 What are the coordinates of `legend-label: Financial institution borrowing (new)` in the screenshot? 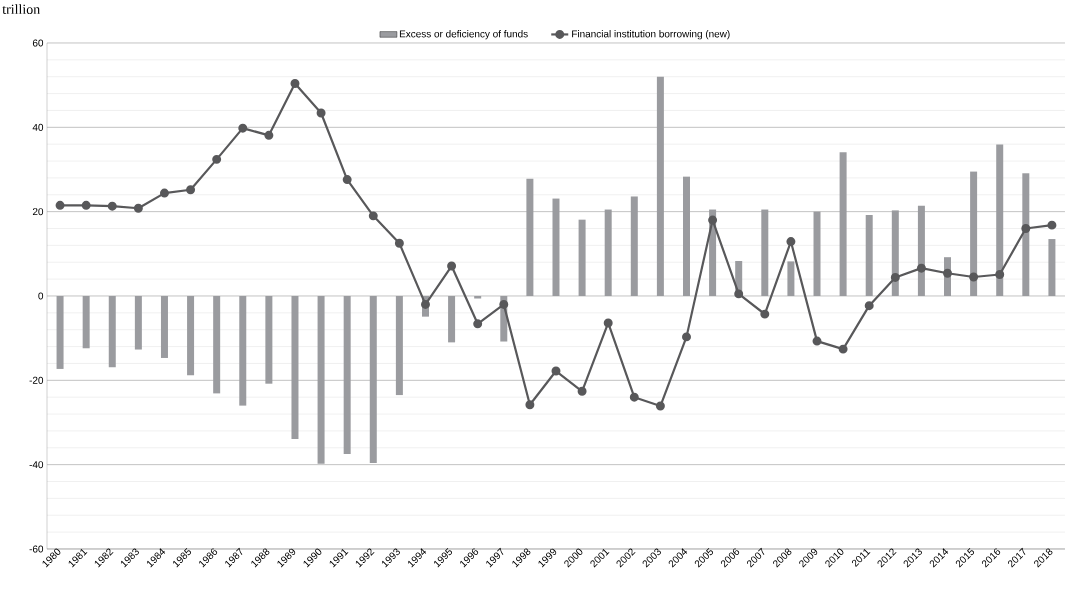 It's located at (651, 35).